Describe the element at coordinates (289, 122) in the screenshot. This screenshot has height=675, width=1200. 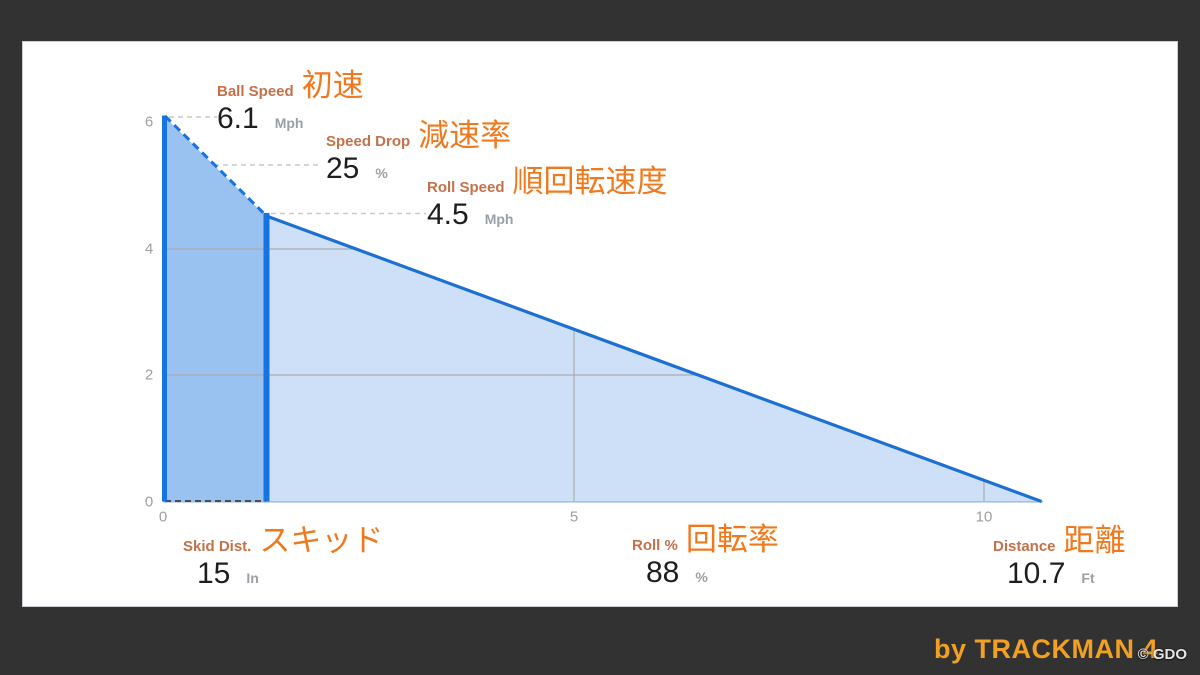
I see `ball-speed-unit: Mph` at that location.